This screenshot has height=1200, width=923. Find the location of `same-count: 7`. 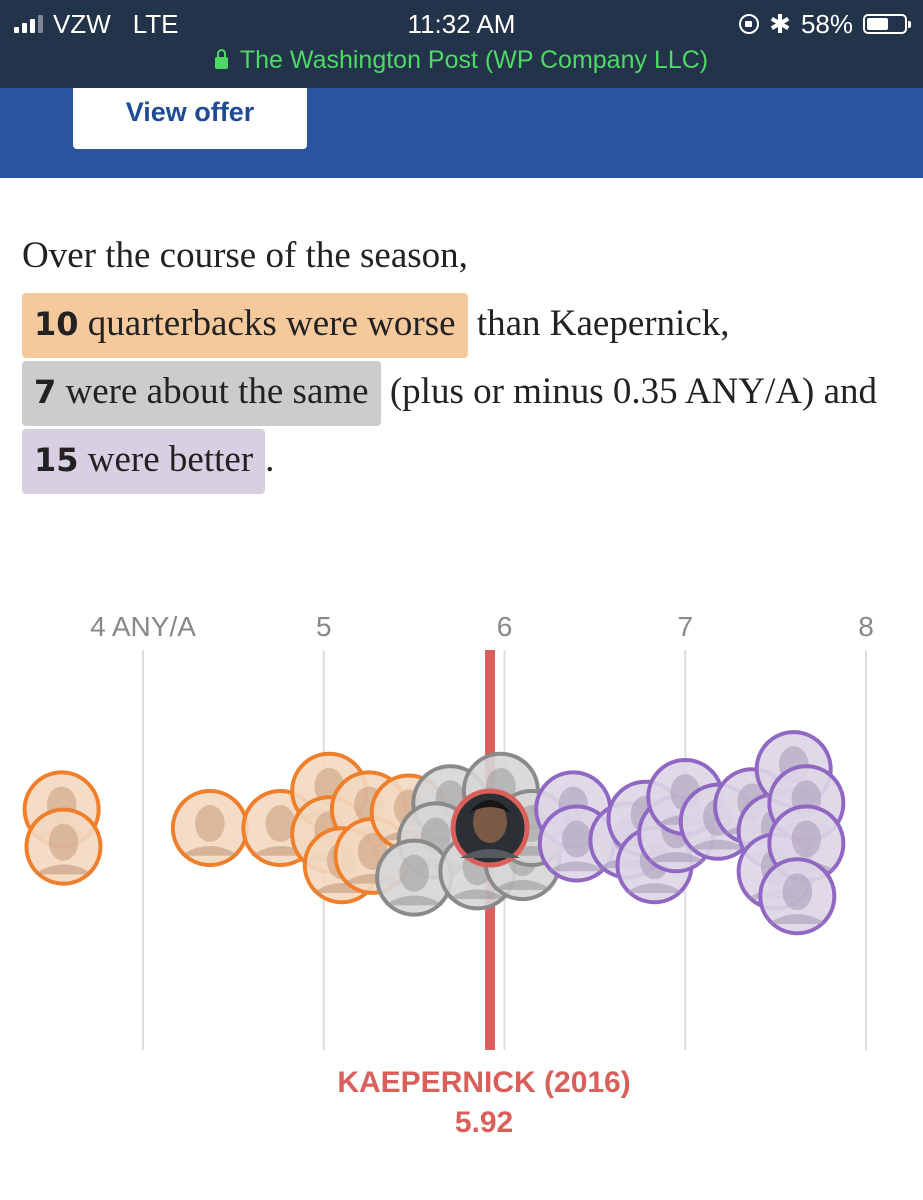

same-count: 7 is located at coordinates (45, 392).